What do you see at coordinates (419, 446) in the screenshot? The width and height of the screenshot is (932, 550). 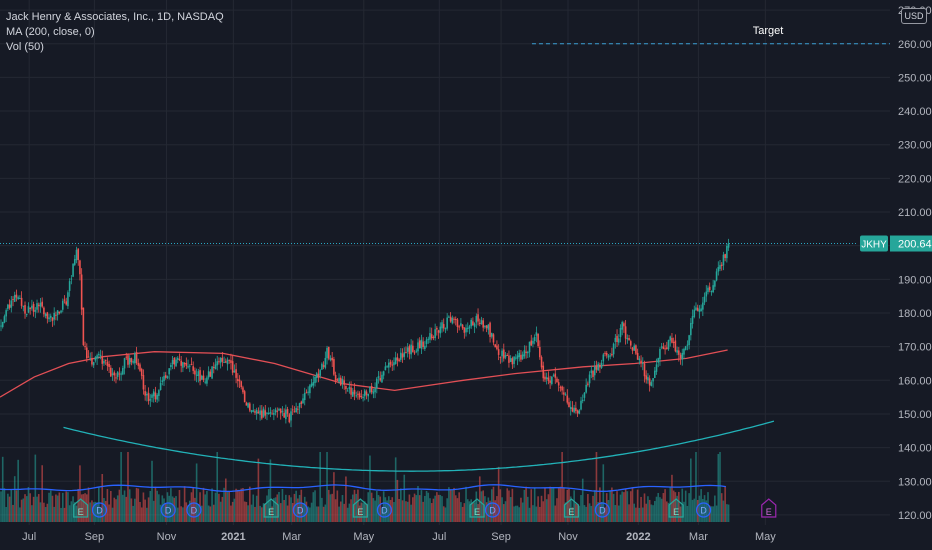 I see `cup-curve-line` at bounding box center [419, 446].